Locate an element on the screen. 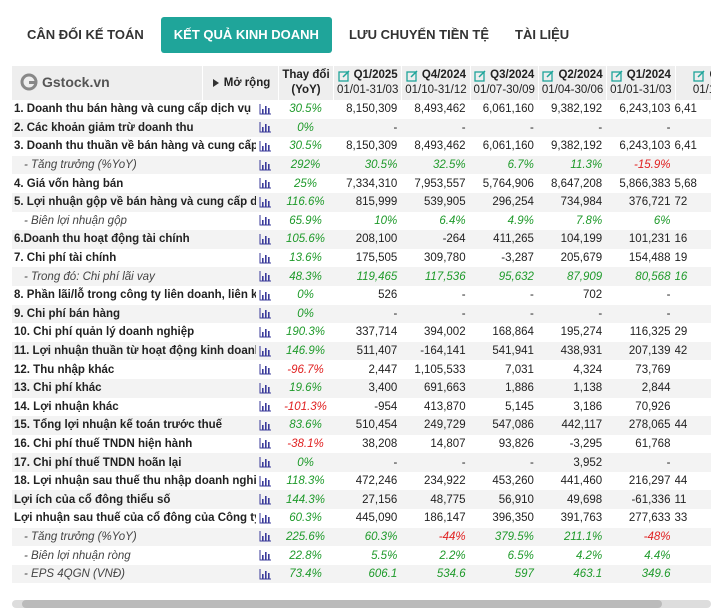 The height and width of the screenshot is (611, 711). period-quarter: Q1/2024 is located at coordinates (641, 75).